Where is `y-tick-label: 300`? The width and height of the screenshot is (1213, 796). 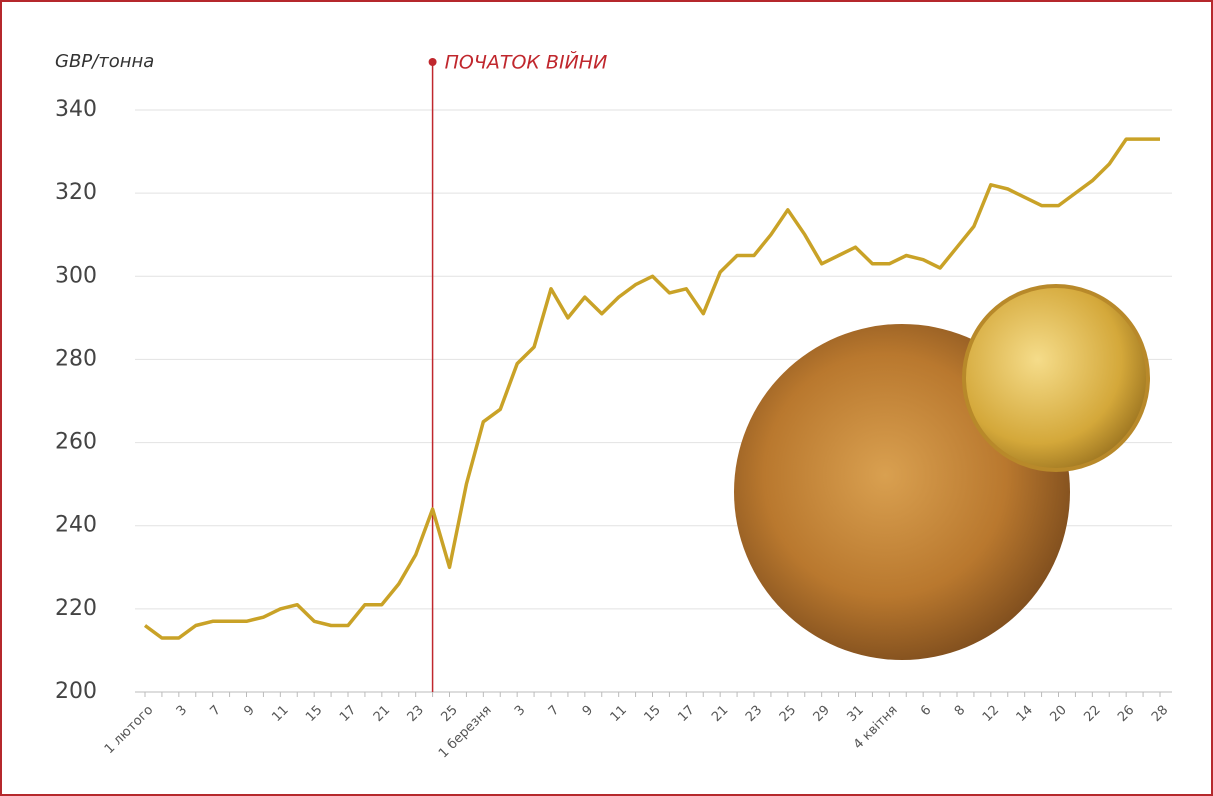
y-tick-label: 300 is located at coordinates (76, 275).